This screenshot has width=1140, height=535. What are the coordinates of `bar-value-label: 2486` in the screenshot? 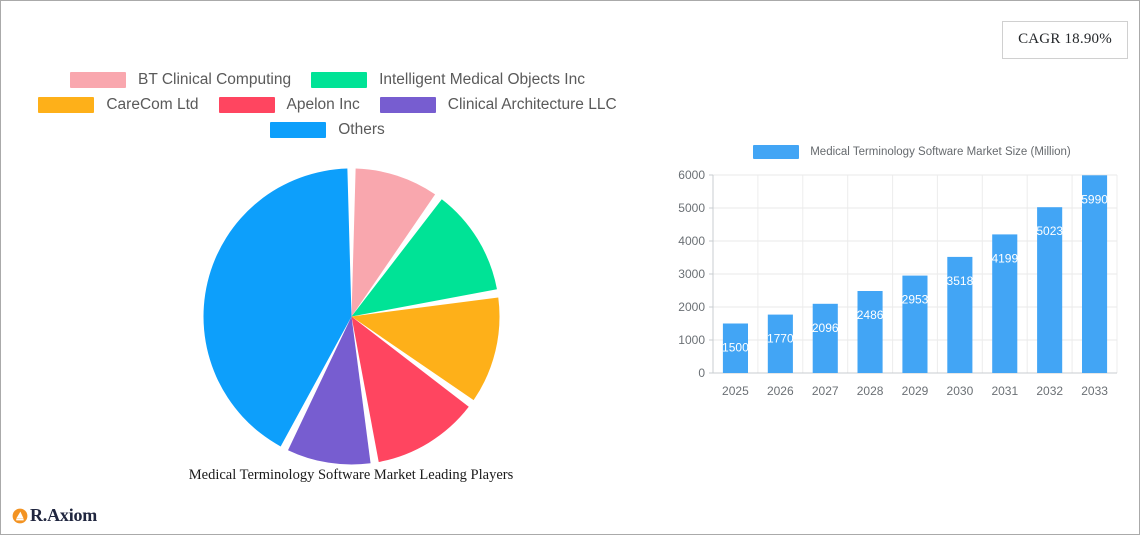 It's located at (870, 315).